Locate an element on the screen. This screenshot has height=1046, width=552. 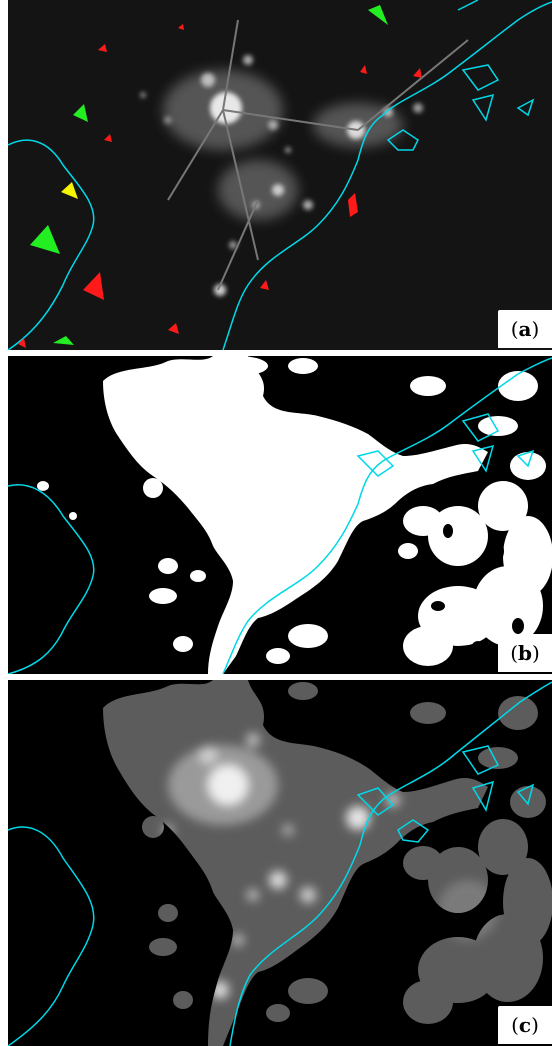
city-lights is located at coordinates (281, 175).